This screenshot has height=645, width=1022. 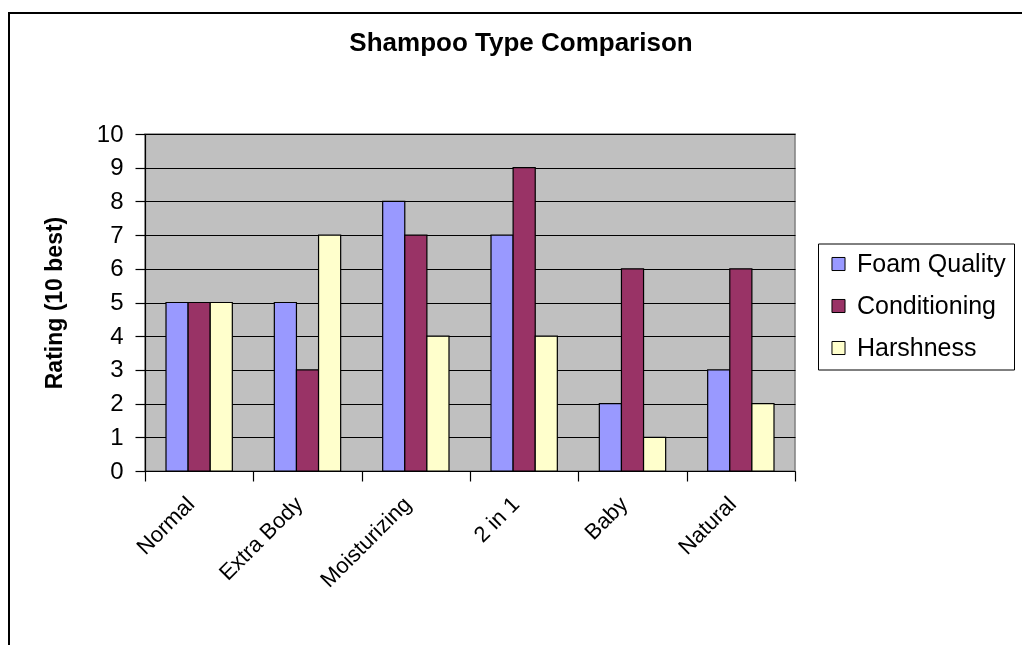 What do you see at coordinates (926, 305) in the screenshot?
I see `legend-label: Conditioning` at bounding box center [926, 305].